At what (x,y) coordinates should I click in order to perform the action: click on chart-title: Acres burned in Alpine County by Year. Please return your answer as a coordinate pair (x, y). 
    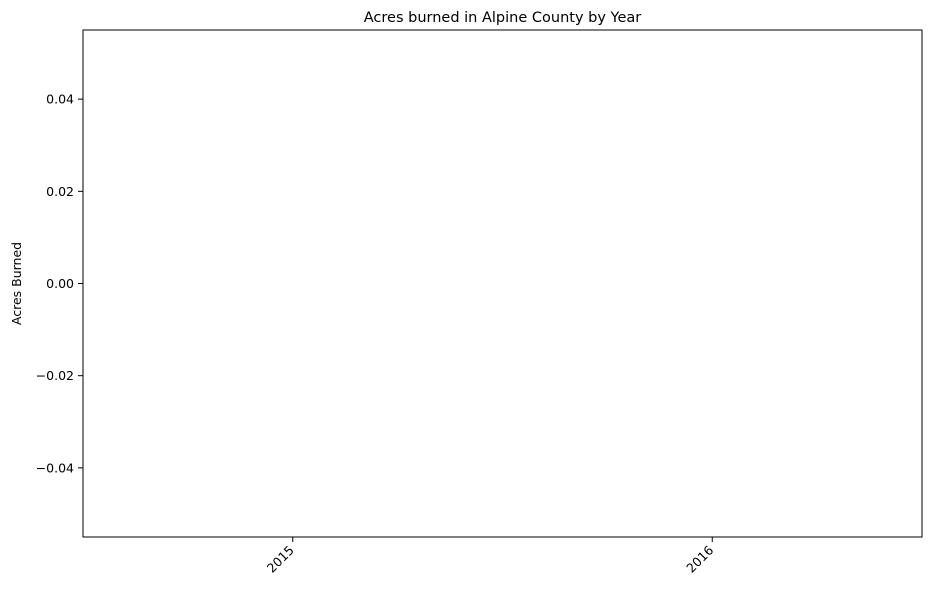
    Looking at the image, I should click on (502, 18).